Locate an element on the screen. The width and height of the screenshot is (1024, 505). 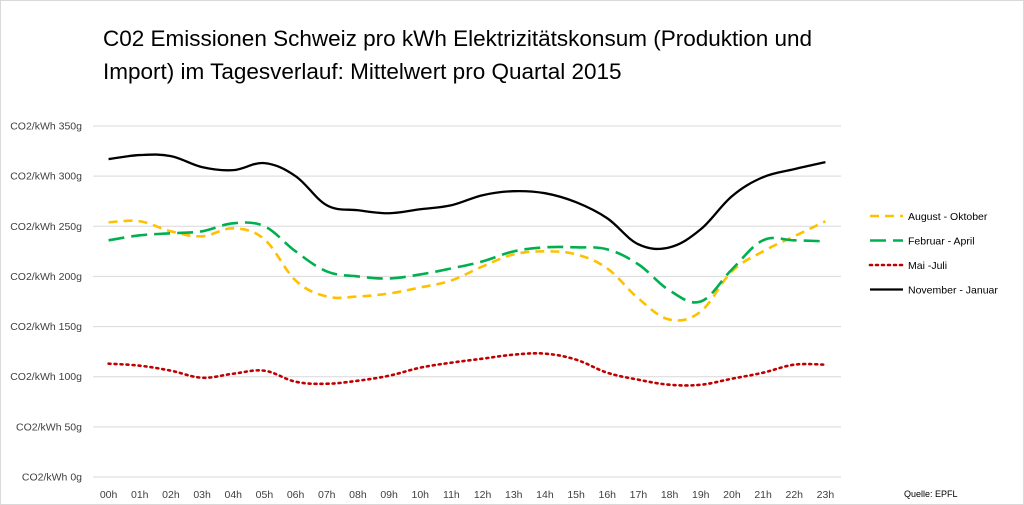
x-tick-label: 17h is located at coordinates (639, 495).